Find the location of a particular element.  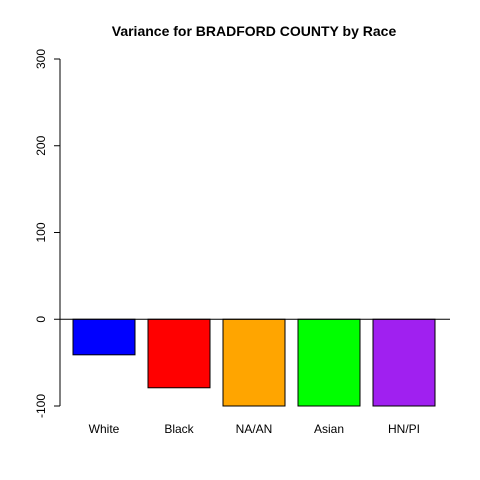

x-category-label: Black is located at coordinates (179, 429).